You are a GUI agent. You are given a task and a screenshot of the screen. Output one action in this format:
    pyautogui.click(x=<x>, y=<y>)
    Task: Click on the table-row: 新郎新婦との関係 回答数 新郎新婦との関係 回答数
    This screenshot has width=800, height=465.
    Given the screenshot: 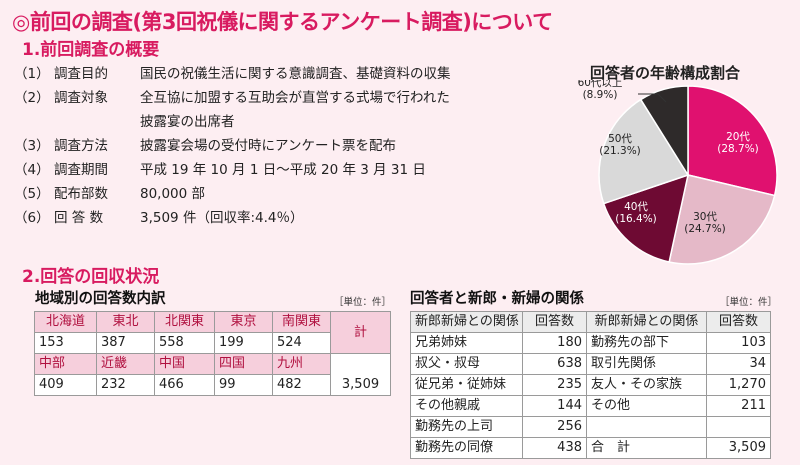 What is the action you would take?
    pyautogui.click(x=590, y=322)
    